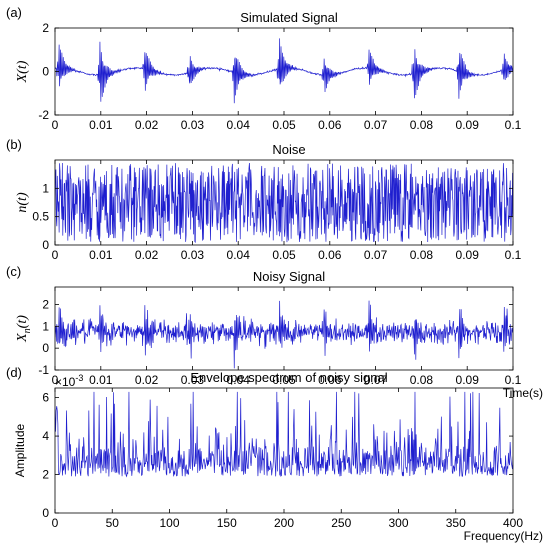 This screenshot has width=550, height=547. Describe the element at coordinates (456, 523) in the screenshot. I see `x-tick-label: 350` at that location.